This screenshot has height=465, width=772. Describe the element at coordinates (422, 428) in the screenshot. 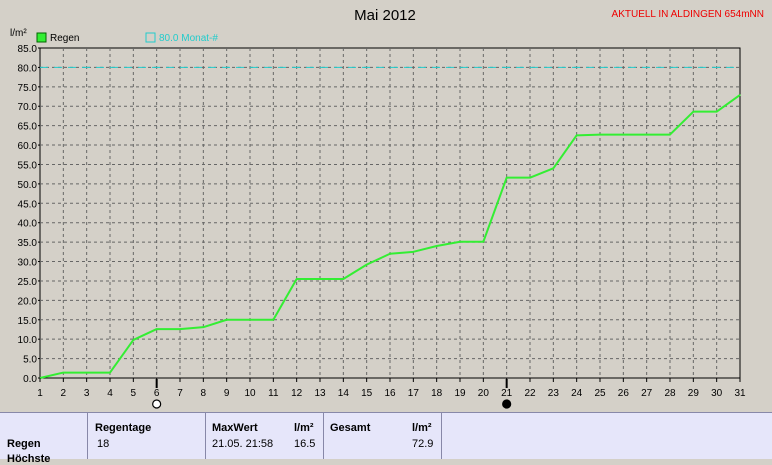

I see `gesamt-unit: l/m²` at that location.